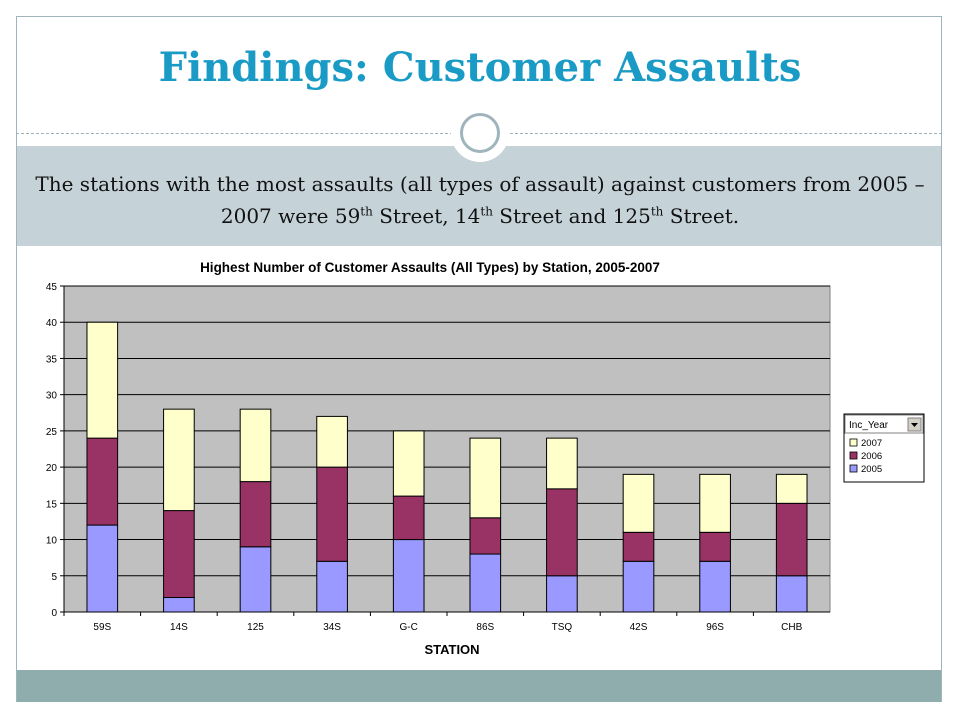 The image size is (960, 720). I want to click on bar-42s-2005, so click(638, 586).